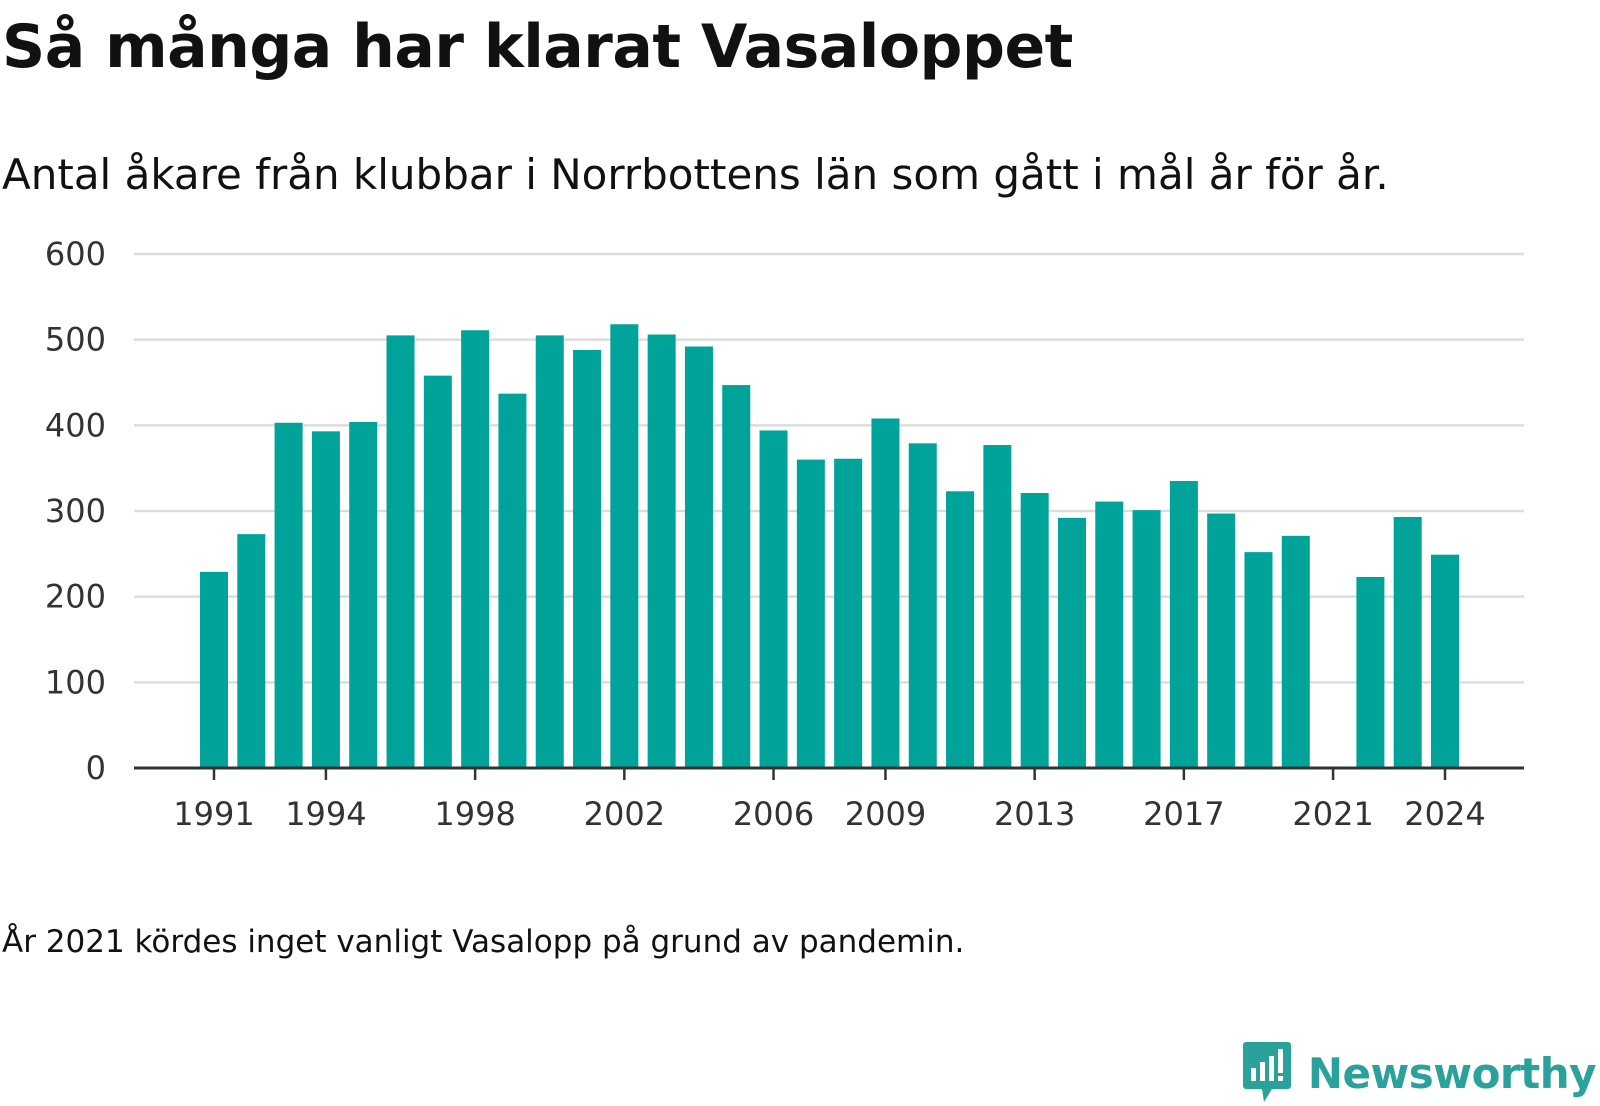 This screenshot has height=1106, width=1600. What do you see at coordinates (400, 551) in the screenshot?
I see `bar-1996` at bounding box center [400, 551].